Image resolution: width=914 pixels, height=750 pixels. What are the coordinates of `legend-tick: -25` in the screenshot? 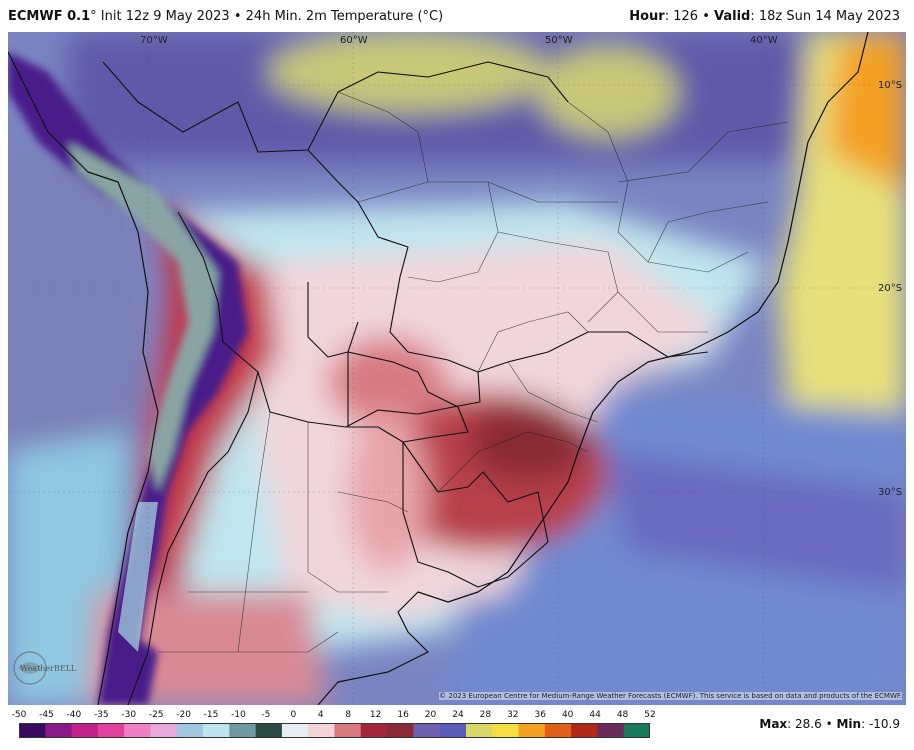 It's located at (156, 715).